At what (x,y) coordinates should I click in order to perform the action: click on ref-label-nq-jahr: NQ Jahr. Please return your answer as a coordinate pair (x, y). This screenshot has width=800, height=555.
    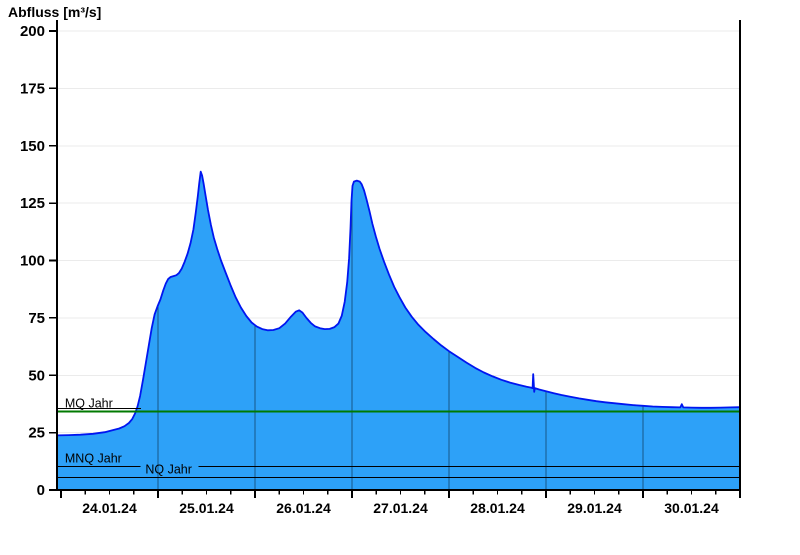
    Looking at the image, I should click on (168, 469).